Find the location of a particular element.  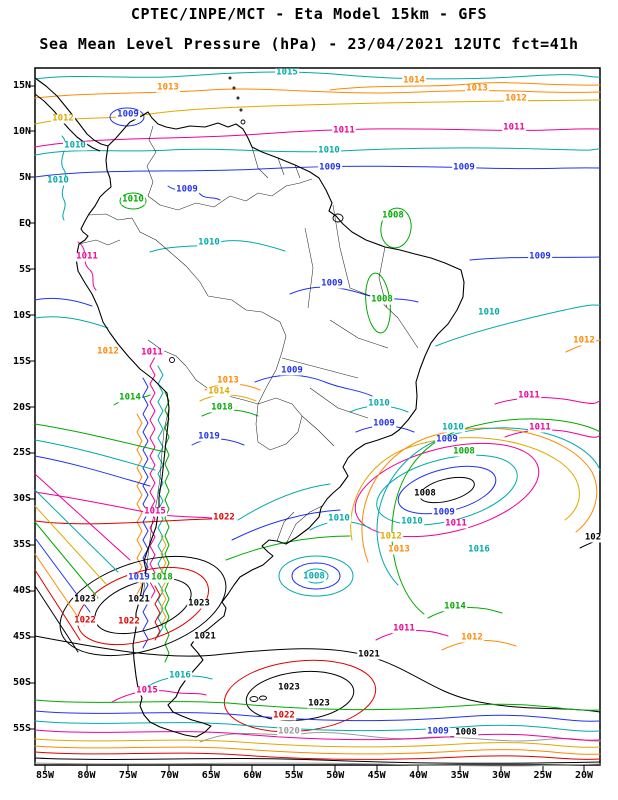

contour-label: 102 is located at coordinates (593, 537).